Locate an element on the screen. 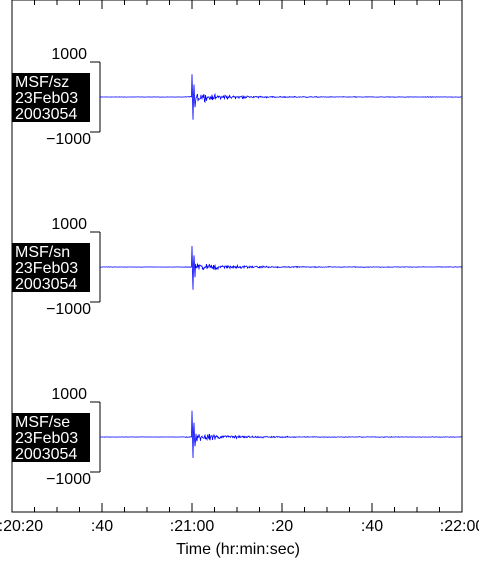 The width and height of the screenshot is (479, 564). station-component-label: MSF/sz is located at coordinates (42, 82).